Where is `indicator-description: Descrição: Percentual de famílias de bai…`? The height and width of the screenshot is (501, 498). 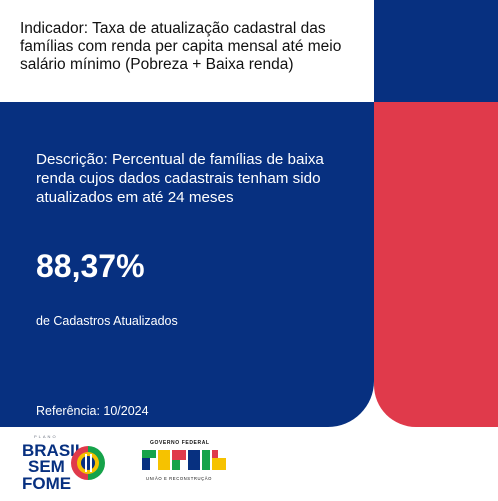 indicator-description: Descrição: Percentual de famílias de bai… is located at coordinates (180, 178).